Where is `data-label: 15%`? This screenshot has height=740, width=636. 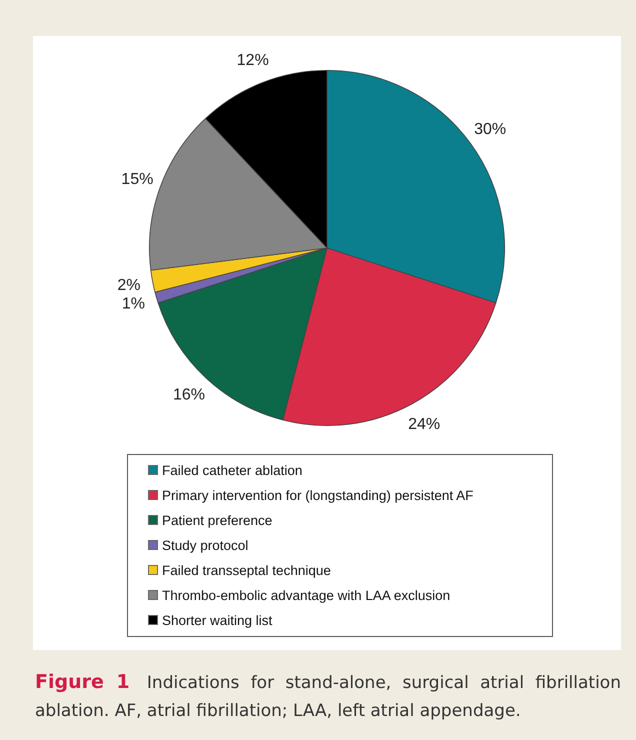
data-label: 15% is located at coordinates (137, 179).